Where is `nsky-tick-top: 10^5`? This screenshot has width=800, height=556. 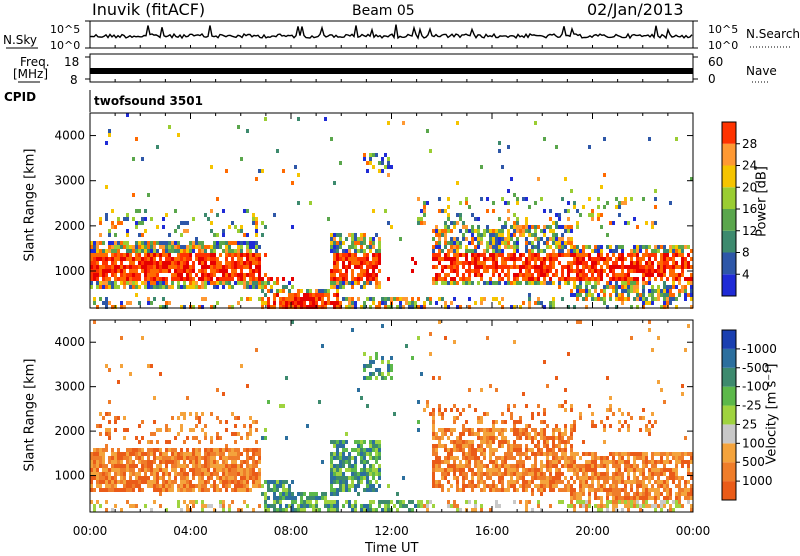 nsky-tick-top: 10^5 is located at coordinates (65, 29).